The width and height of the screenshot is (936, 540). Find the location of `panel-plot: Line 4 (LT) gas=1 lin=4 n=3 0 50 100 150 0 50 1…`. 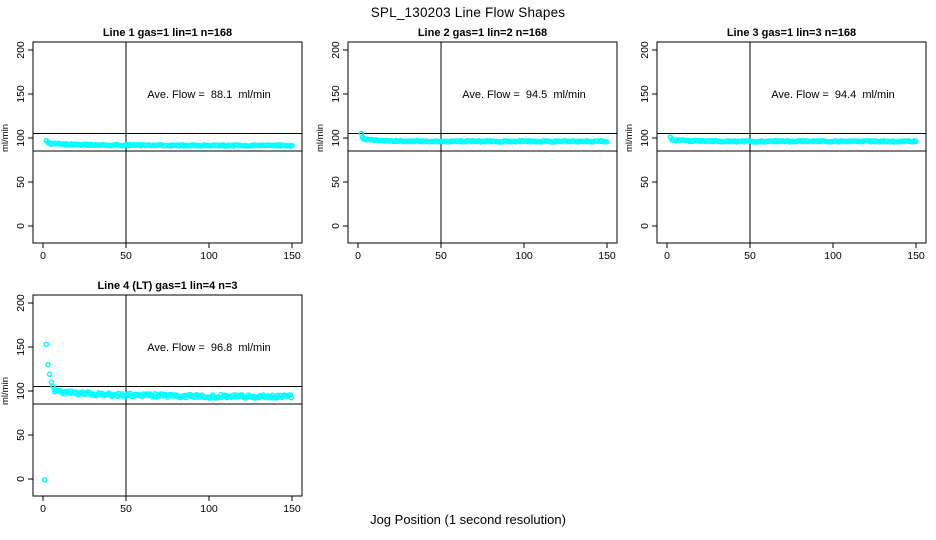

panel-plot: Line 4 (LT) gas=1 lin=4 n=3 0 50 100 150 0 50 1… is located at coordinates (151, 397).